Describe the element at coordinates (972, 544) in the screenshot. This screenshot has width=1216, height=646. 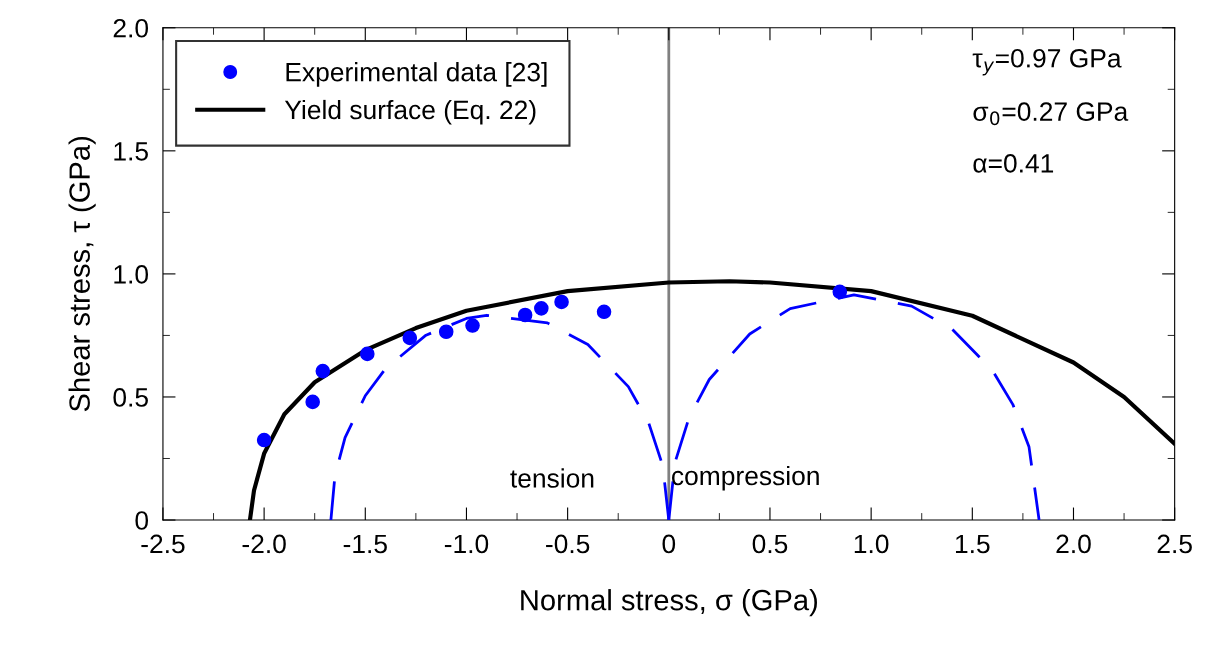
I see `x-tick-label: 1.5` at that location.